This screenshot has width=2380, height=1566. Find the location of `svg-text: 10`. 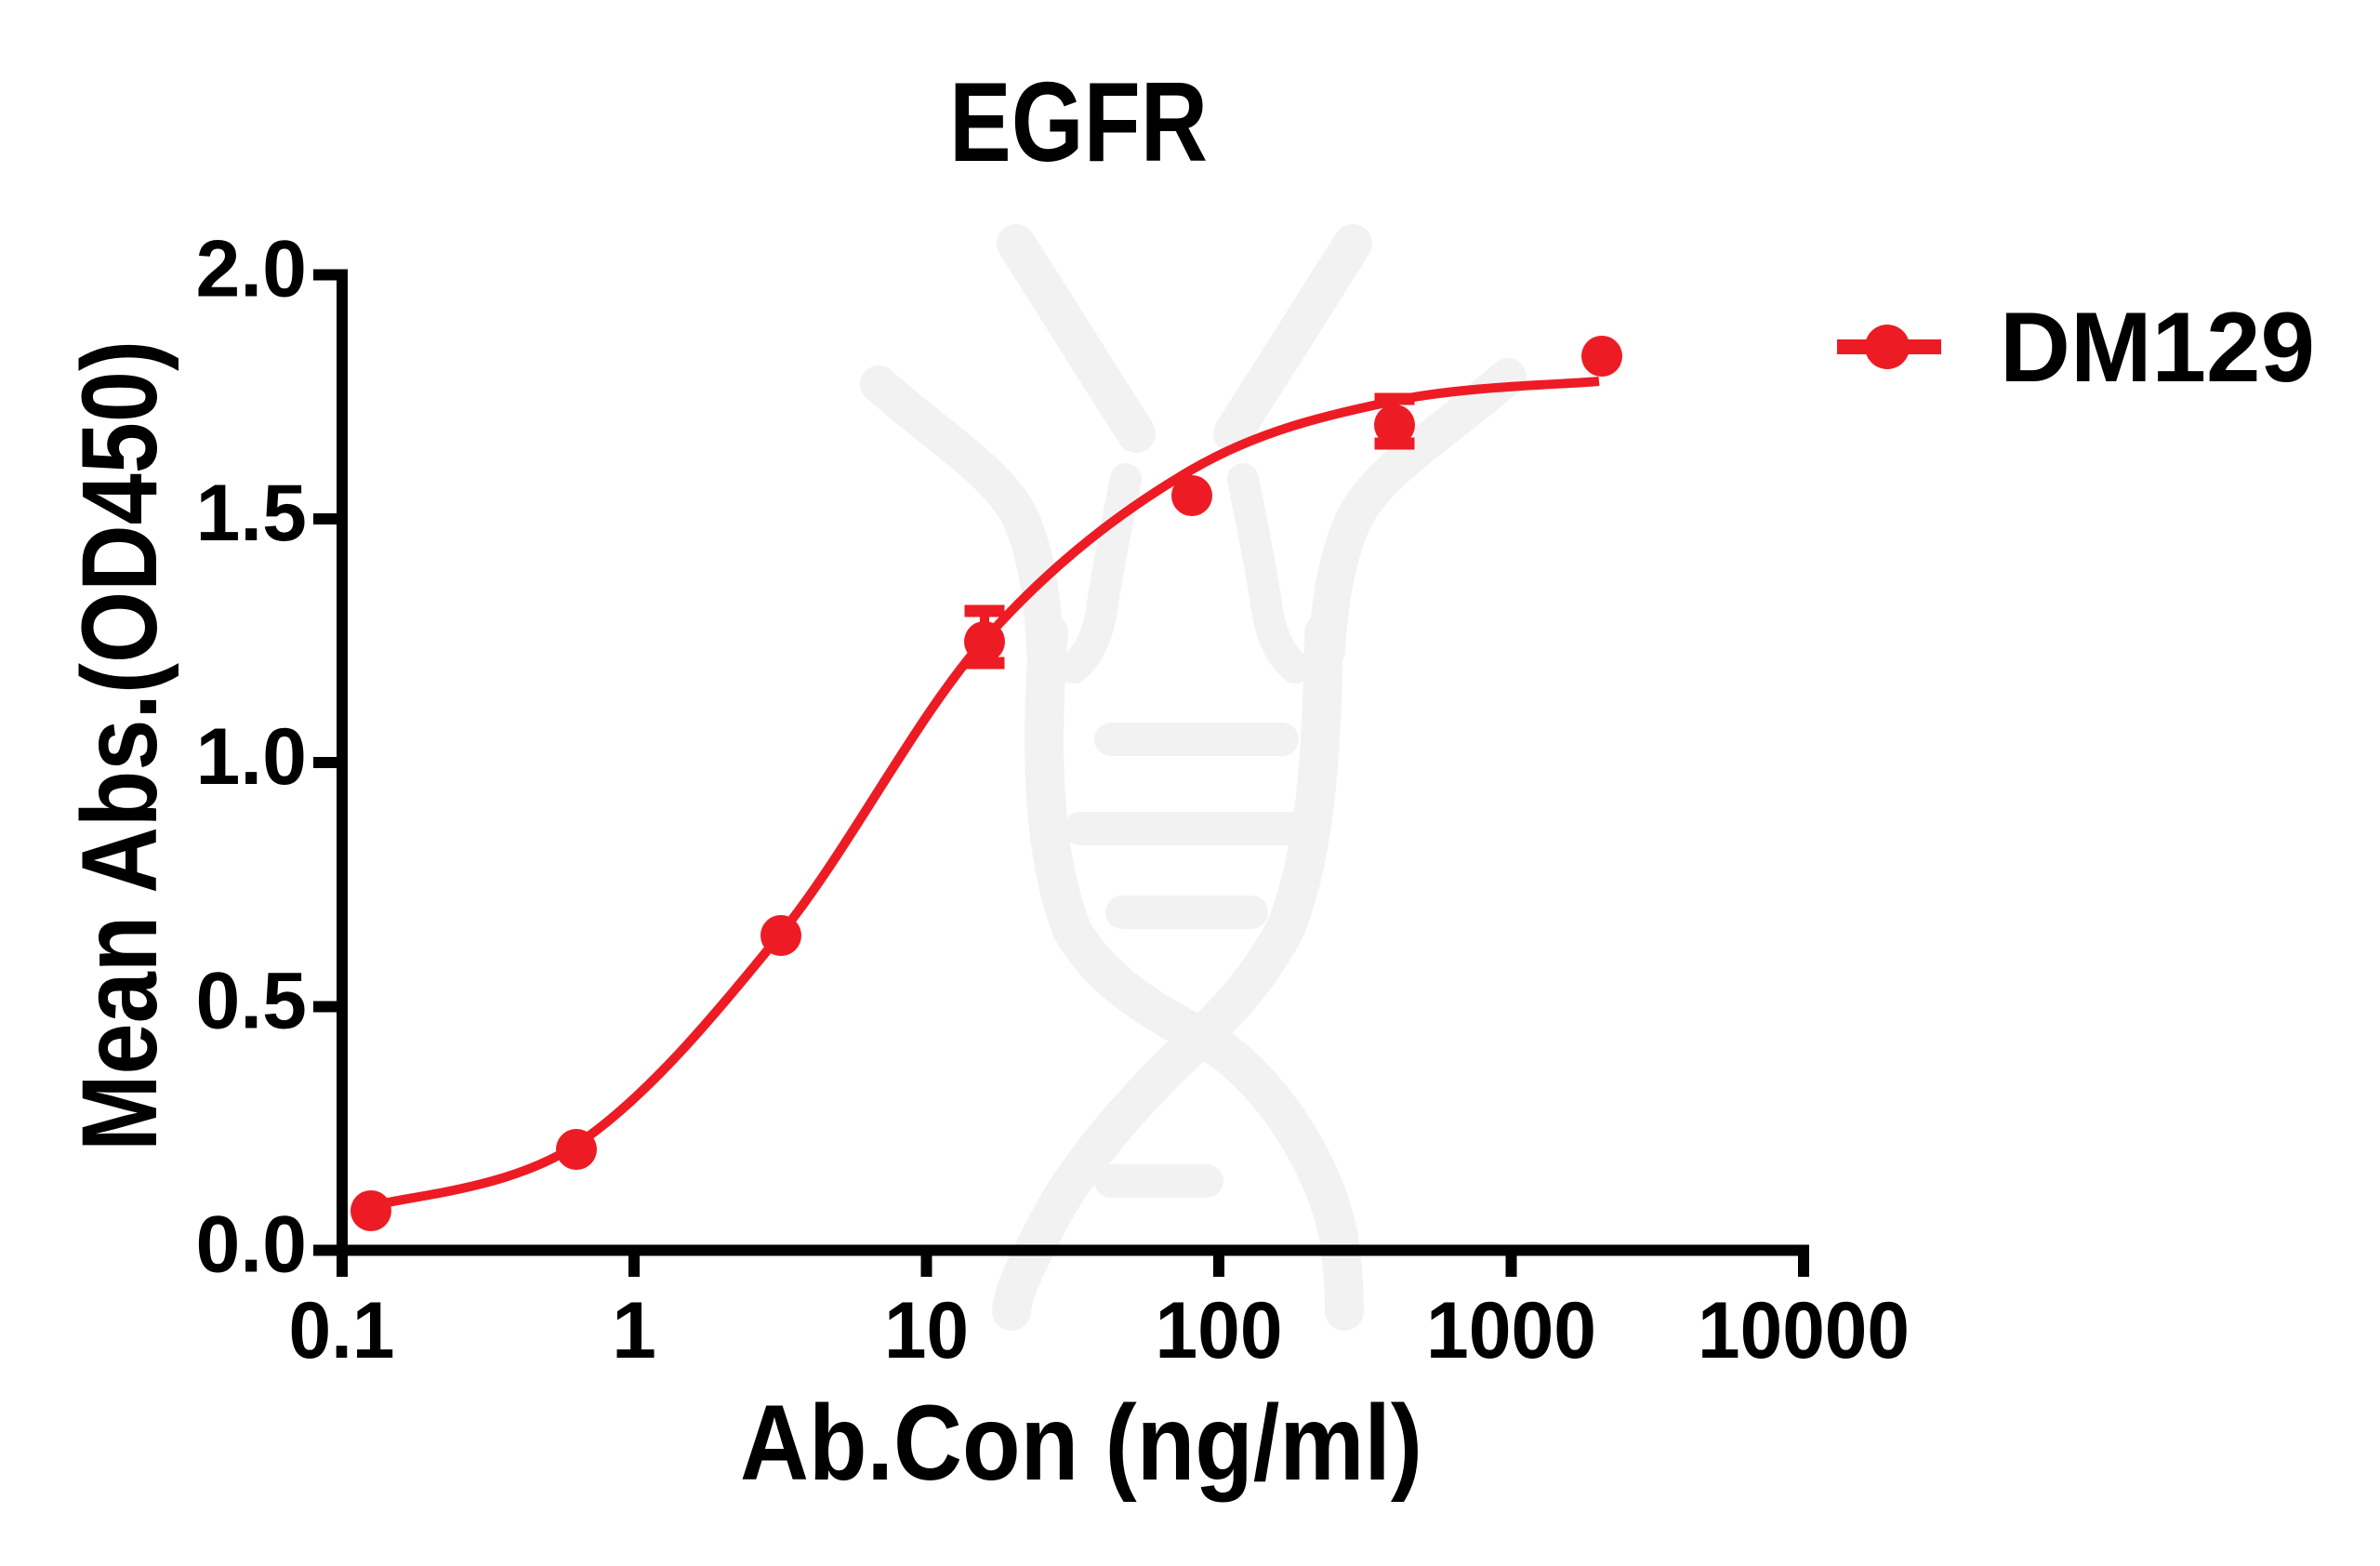

svg-text: 10 is located at coordinates (926, 1330).